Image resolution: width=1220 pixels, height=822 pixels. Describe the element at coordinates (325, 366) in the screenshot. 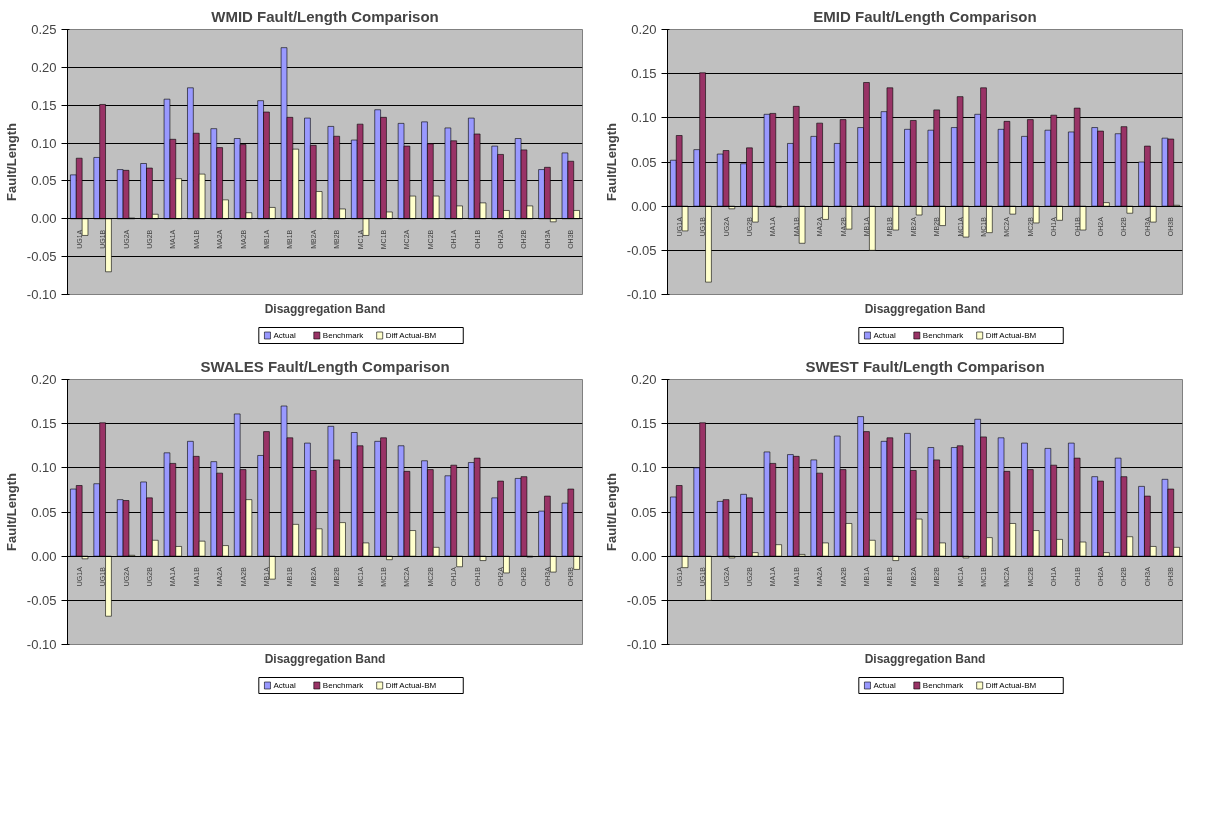

I see `chart-title: SWALES Fault/Length Comparison` at that location.